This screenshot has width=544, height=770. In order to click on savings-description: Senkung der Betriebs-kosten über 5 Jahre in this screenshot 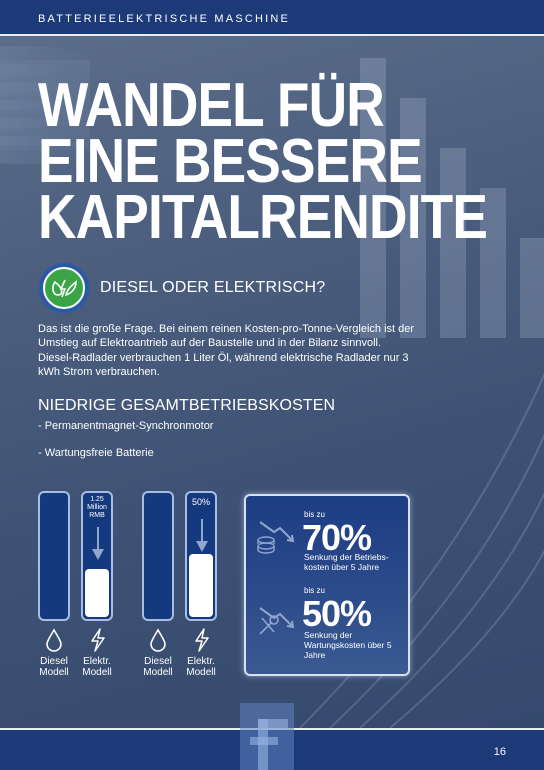, I will do `click(346, 562)`.